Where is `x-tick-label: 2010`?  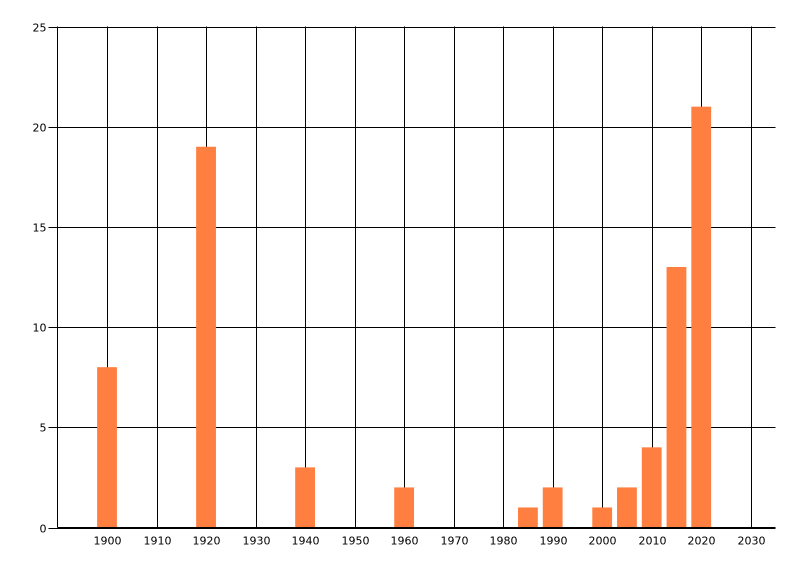 x-tick-label: 2010 is located at coordinates (653, 541).